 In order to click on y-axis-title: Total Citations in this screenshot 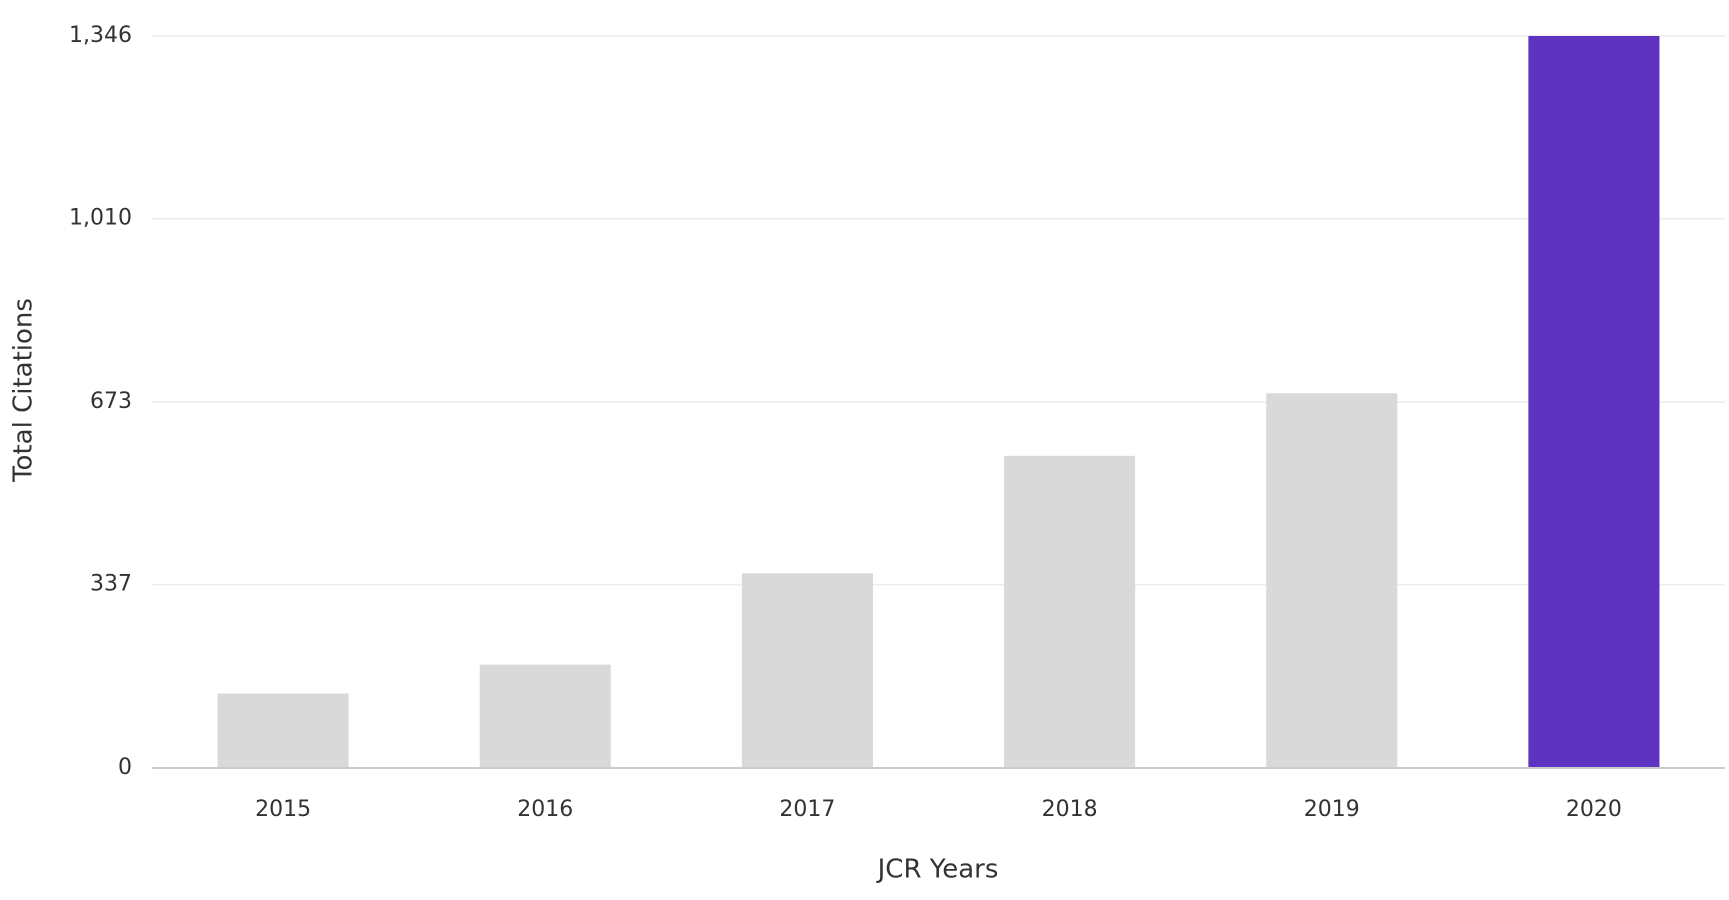, I will do `click(24, 390)`.